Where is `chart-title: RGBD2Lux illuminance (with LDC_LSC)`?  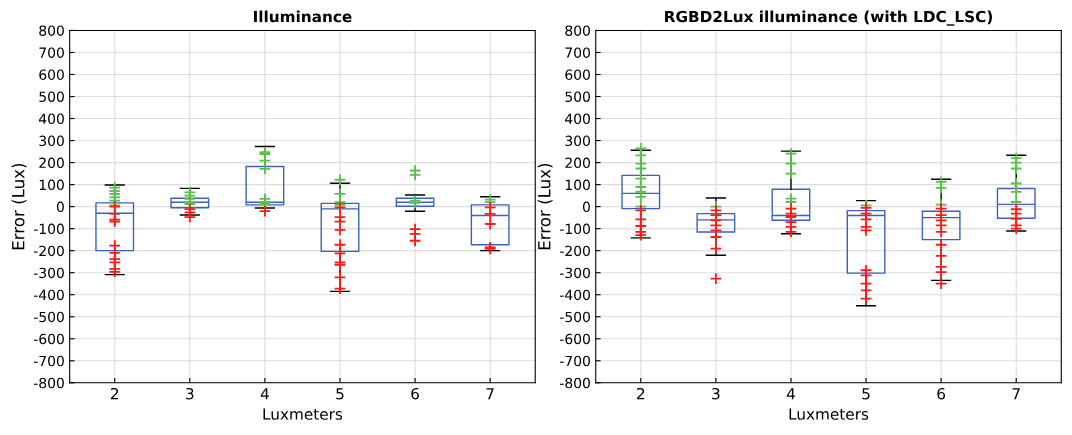 chart-title: RGBD2Lux illuminance (with LDC_LSC) is located at coordinates (829, 18).